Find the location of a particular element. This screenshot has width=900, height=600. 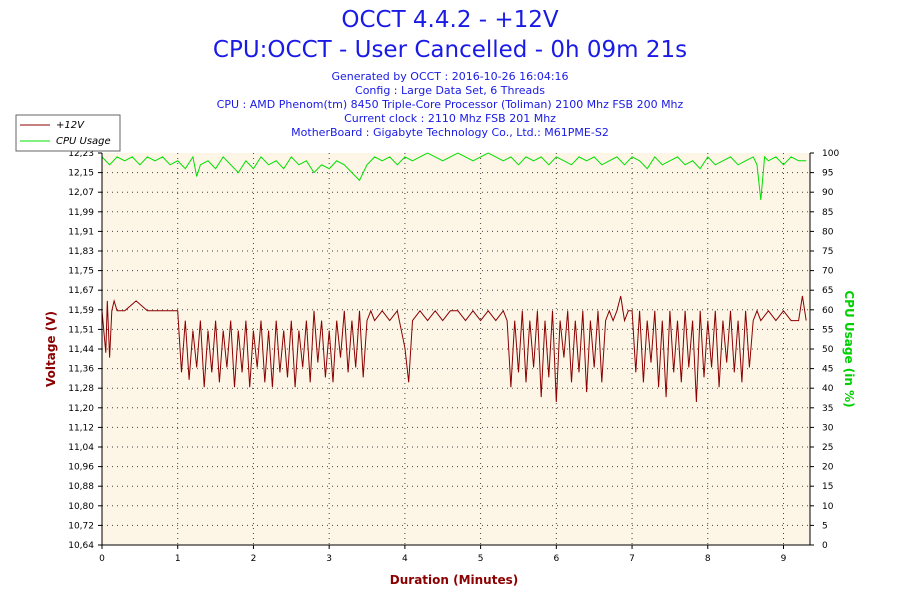

y-tick-label: 11,83 is located at coordinates (81, 252).